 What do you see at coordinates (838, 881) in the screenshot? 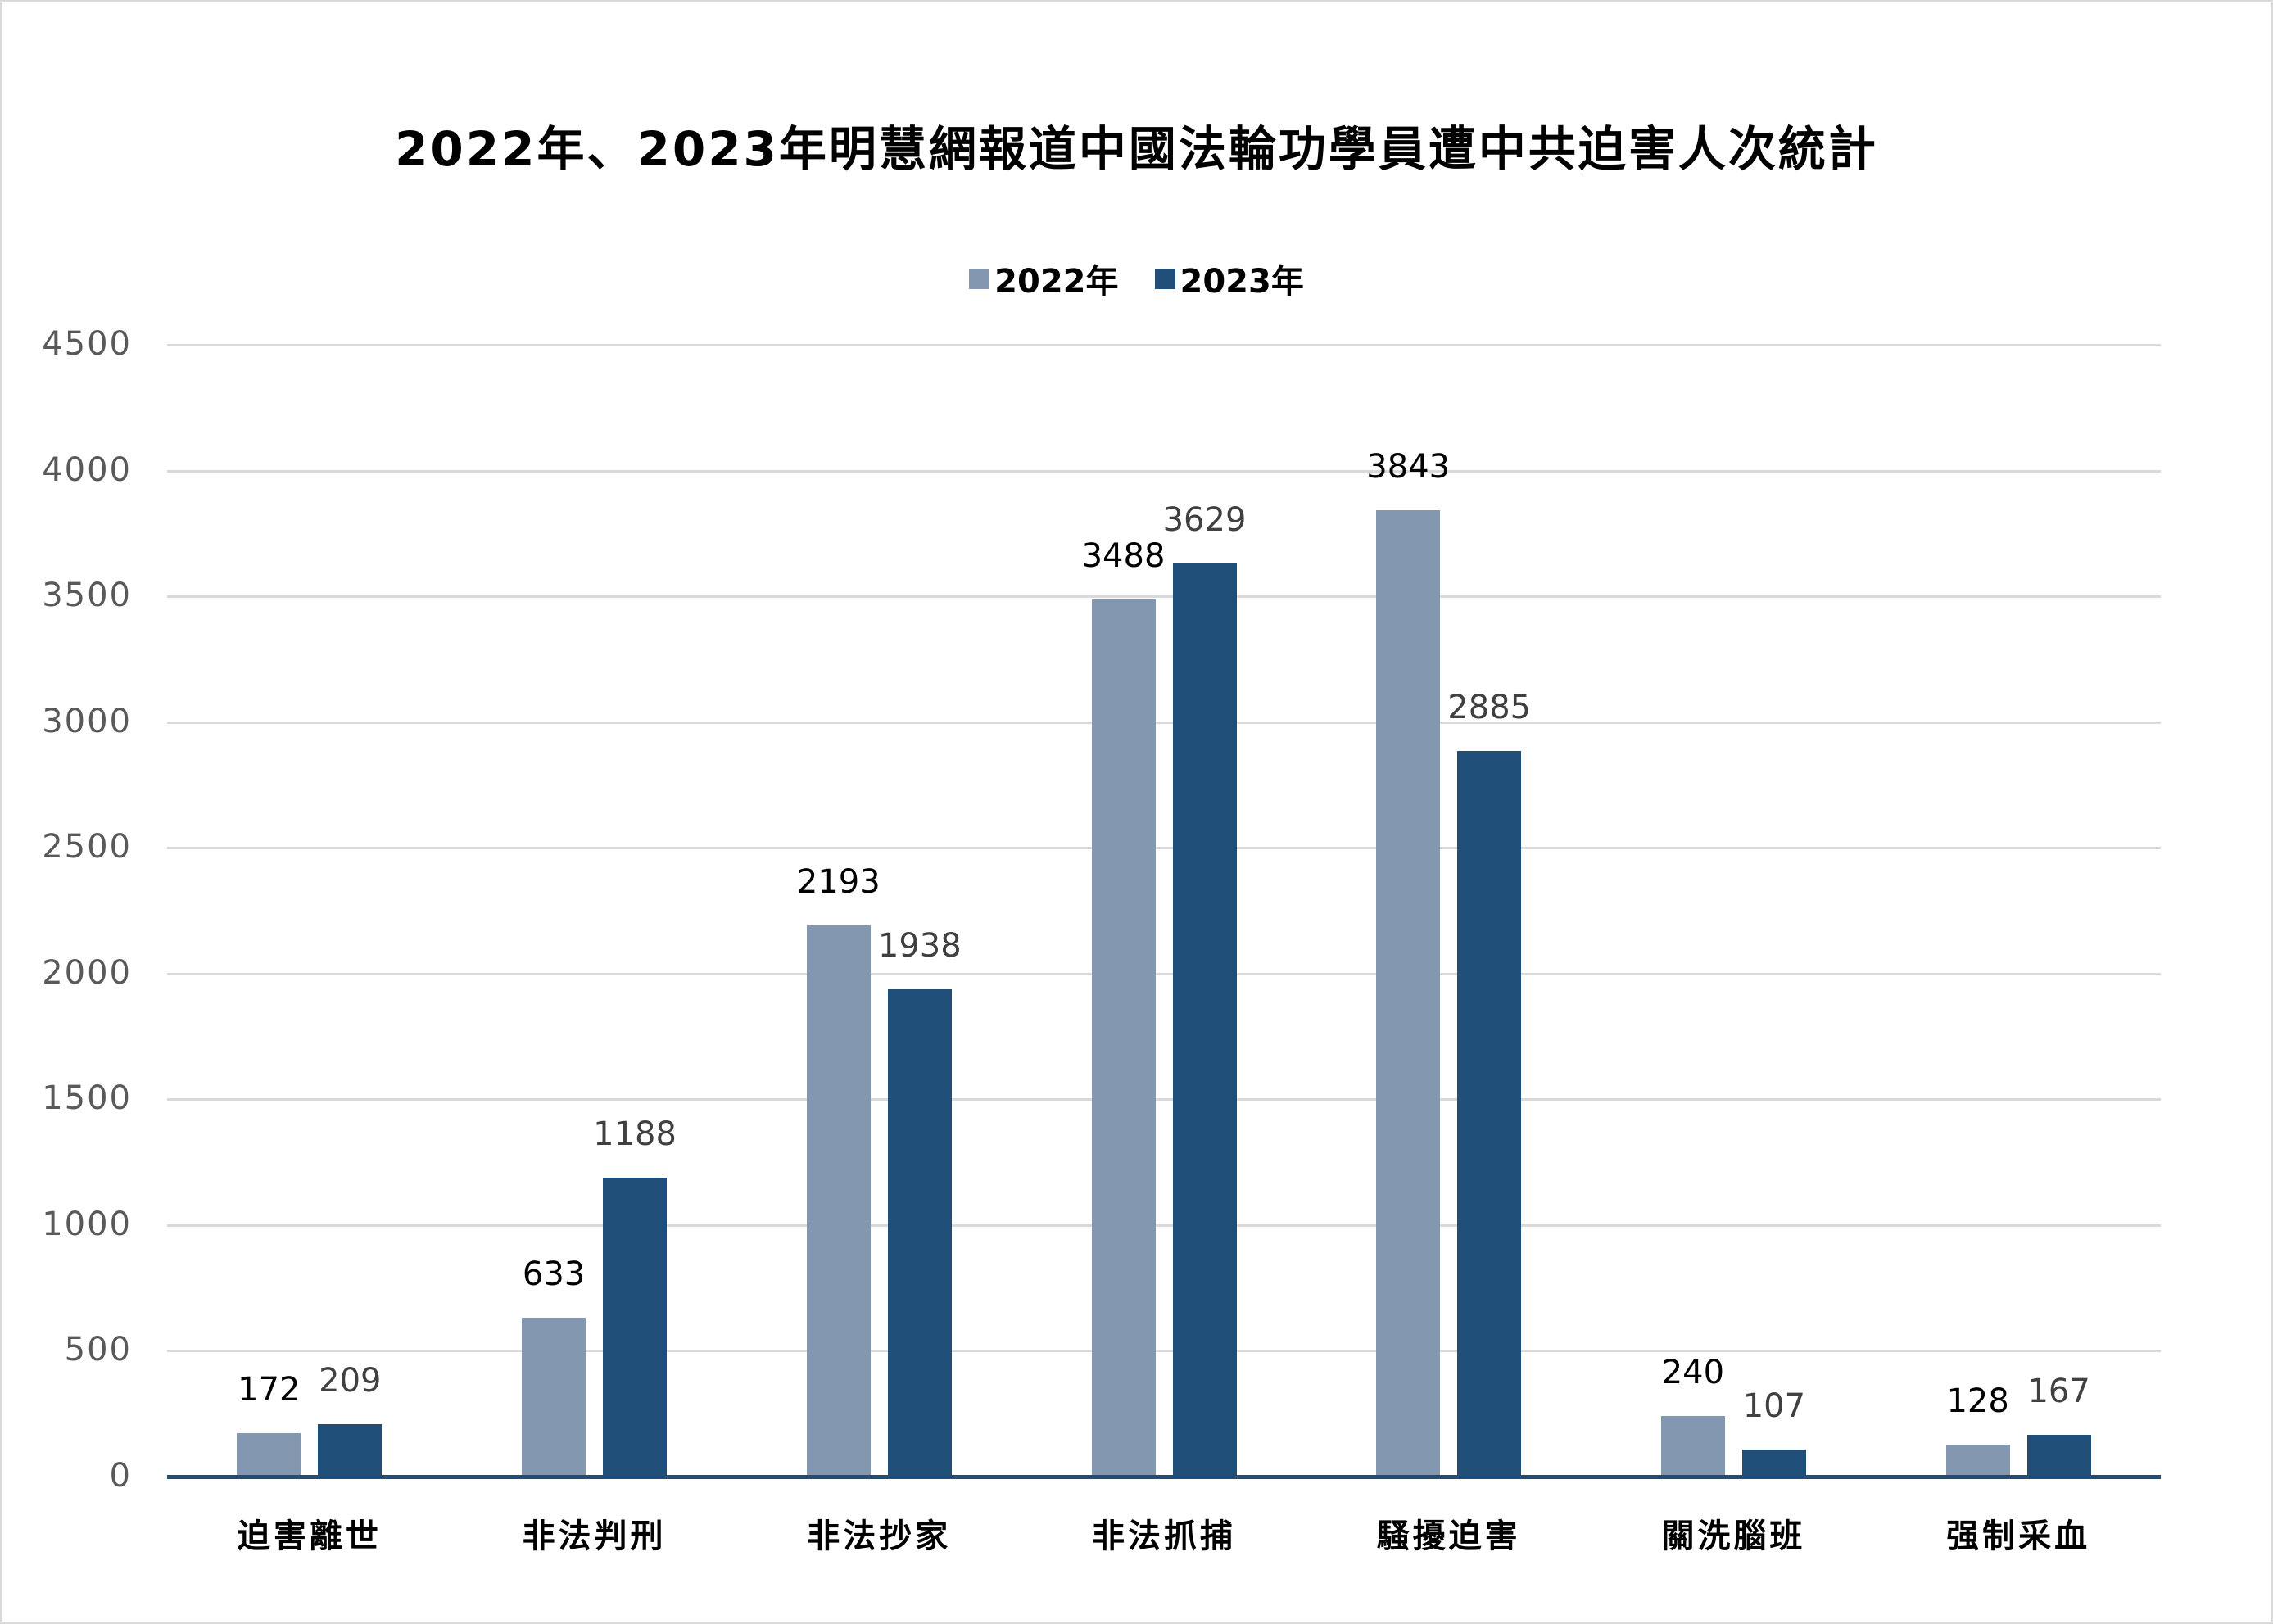
I see `data-label: 2193` at bounding box center [838, 881].